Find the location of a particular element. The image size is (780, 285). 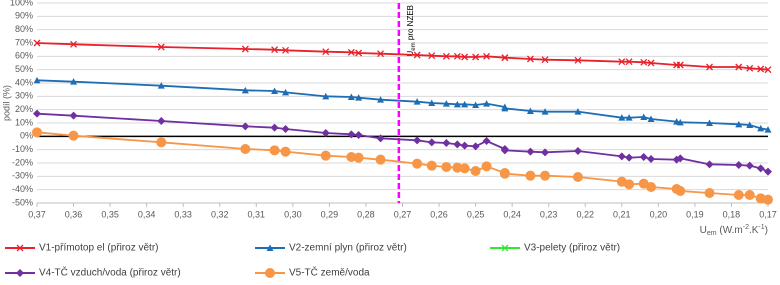

y-tick-label: -50% is located at coordinates (22, 202).